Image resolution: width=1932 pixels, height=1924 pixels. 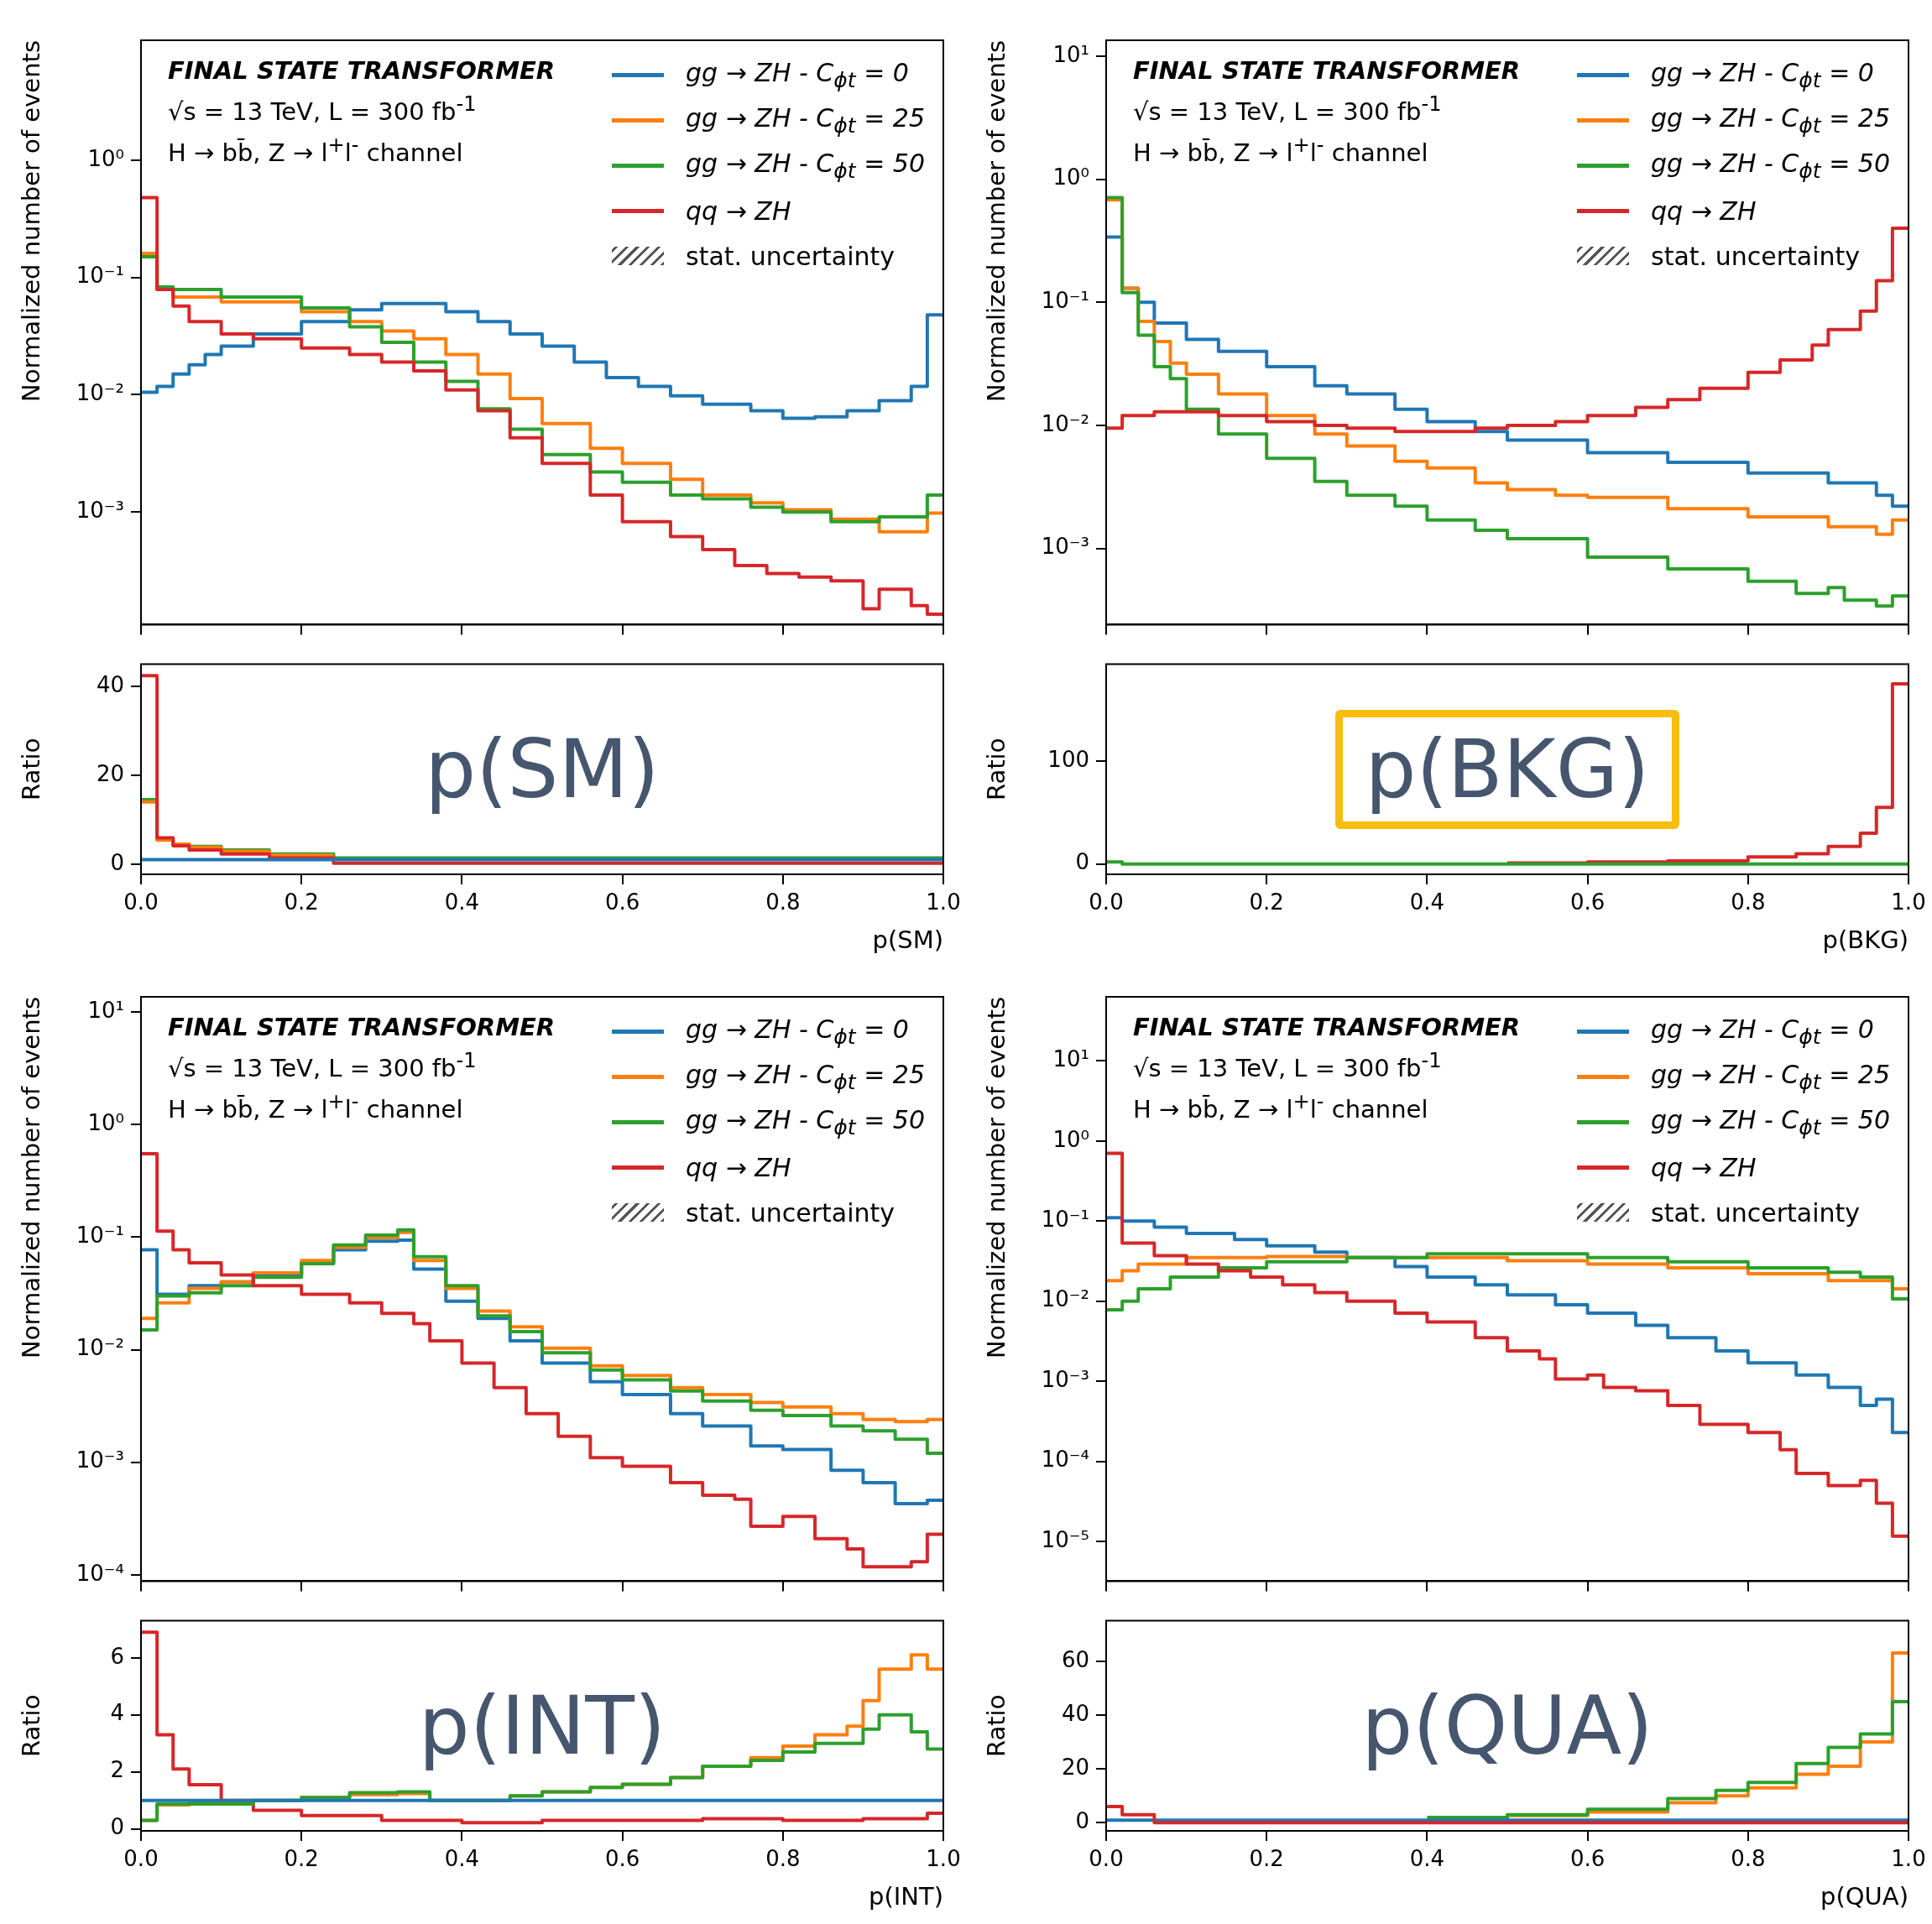 I want to click on x-axis-title: p(QUA), so click(x=1864, y=1896).